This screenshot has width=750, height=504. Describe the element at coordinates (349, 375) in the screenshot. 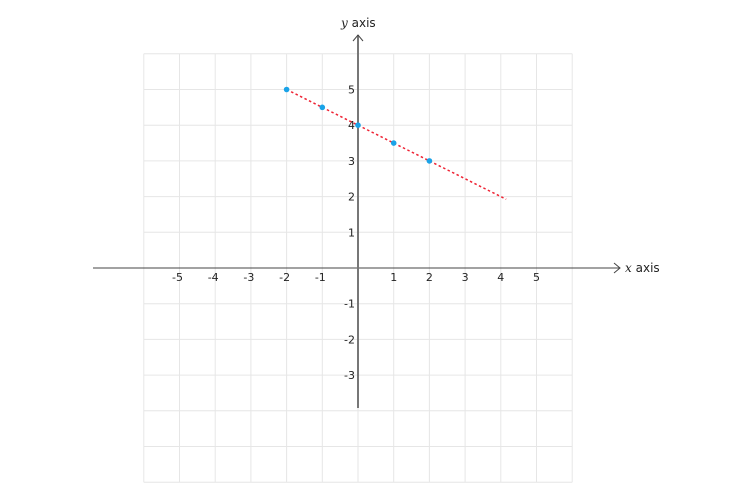

I see `y-tick-label: -3` at that location.